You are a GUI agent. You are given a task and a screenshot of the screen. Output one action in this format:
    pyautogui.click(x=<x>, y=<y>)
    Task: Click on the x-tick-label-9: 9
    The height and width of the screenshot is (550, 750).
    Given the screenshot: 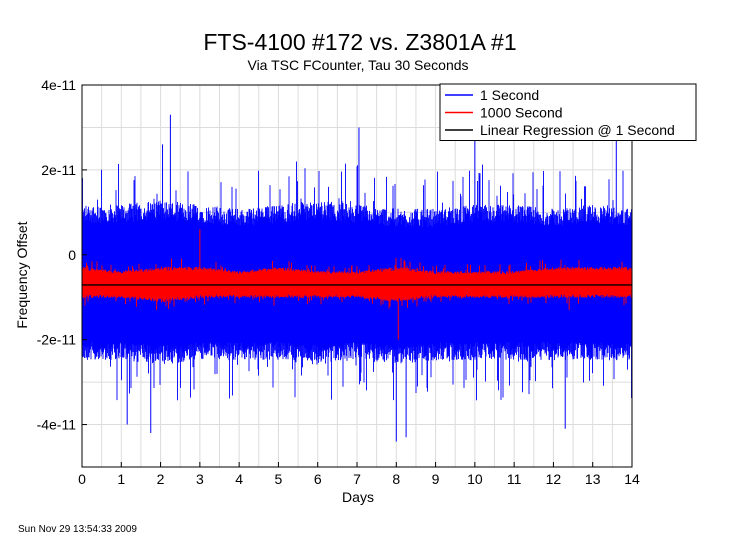 What is the action you would take?
    pyautogui.click(x=436, y=479)
    